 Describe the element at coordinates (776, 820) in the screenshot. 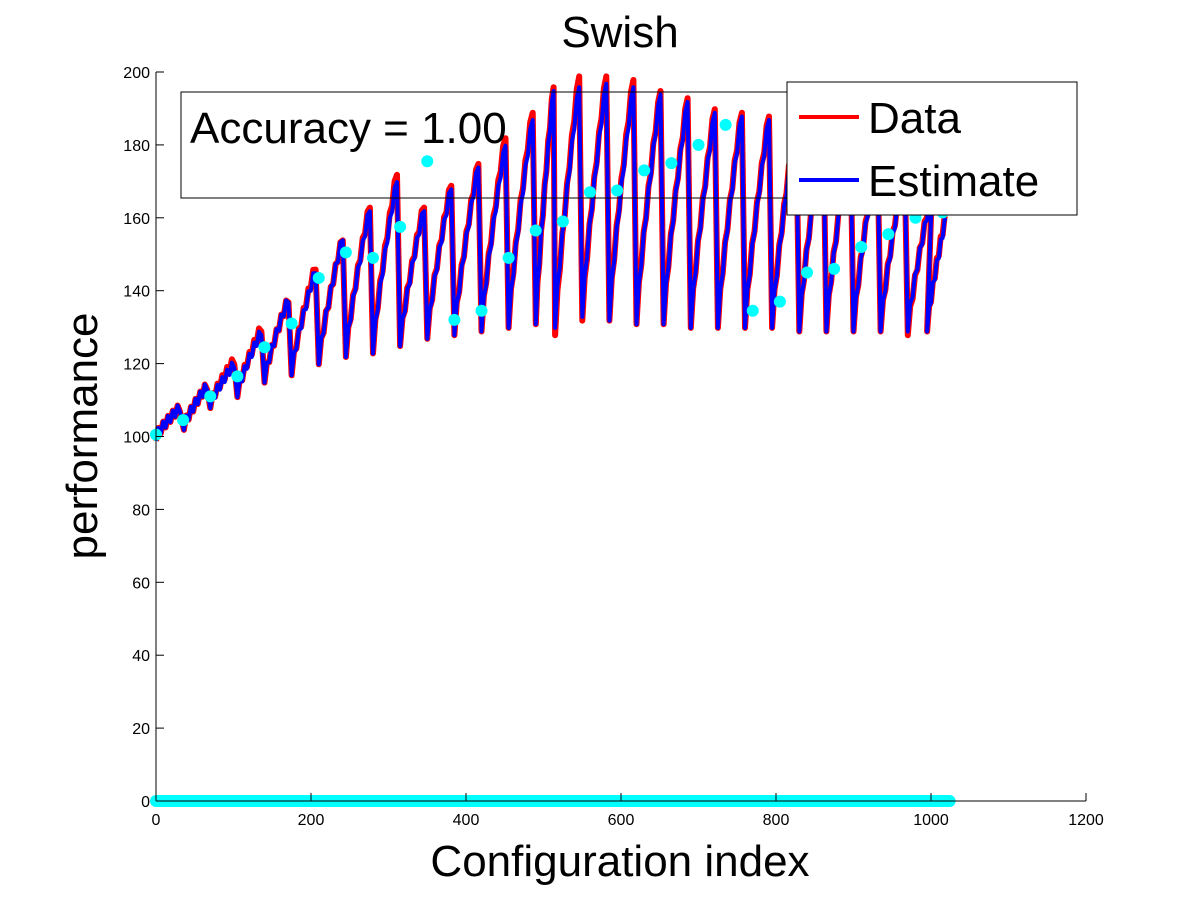

I see `x-tick-label: 800` at that location.